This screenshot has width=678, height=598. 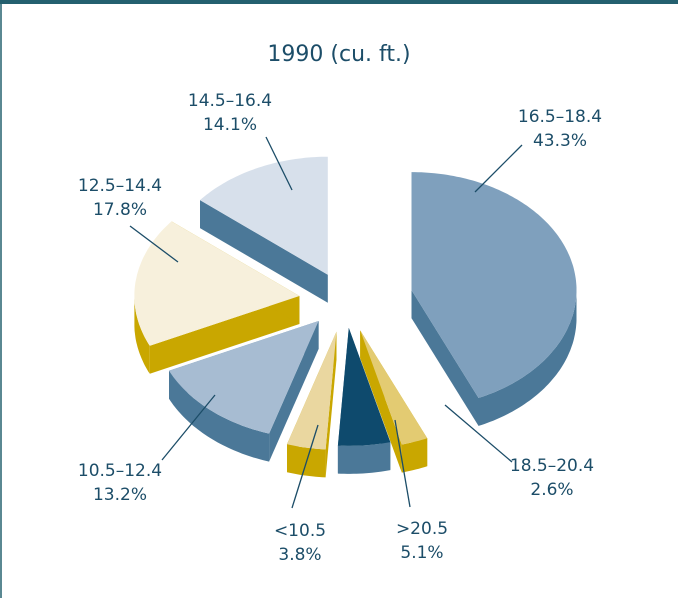 What do you see at coordinates (551, 490) in the screenshot?
I see `slice-value-label: 2.6%` at bounding box center [551, 490].